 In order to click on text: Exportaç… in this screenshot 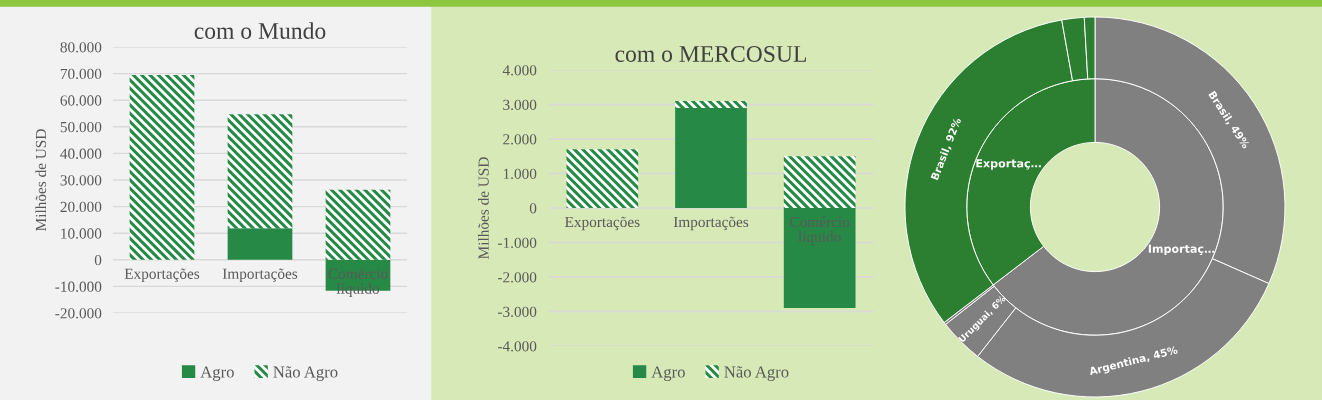, I will do `click(1008, 164)`.